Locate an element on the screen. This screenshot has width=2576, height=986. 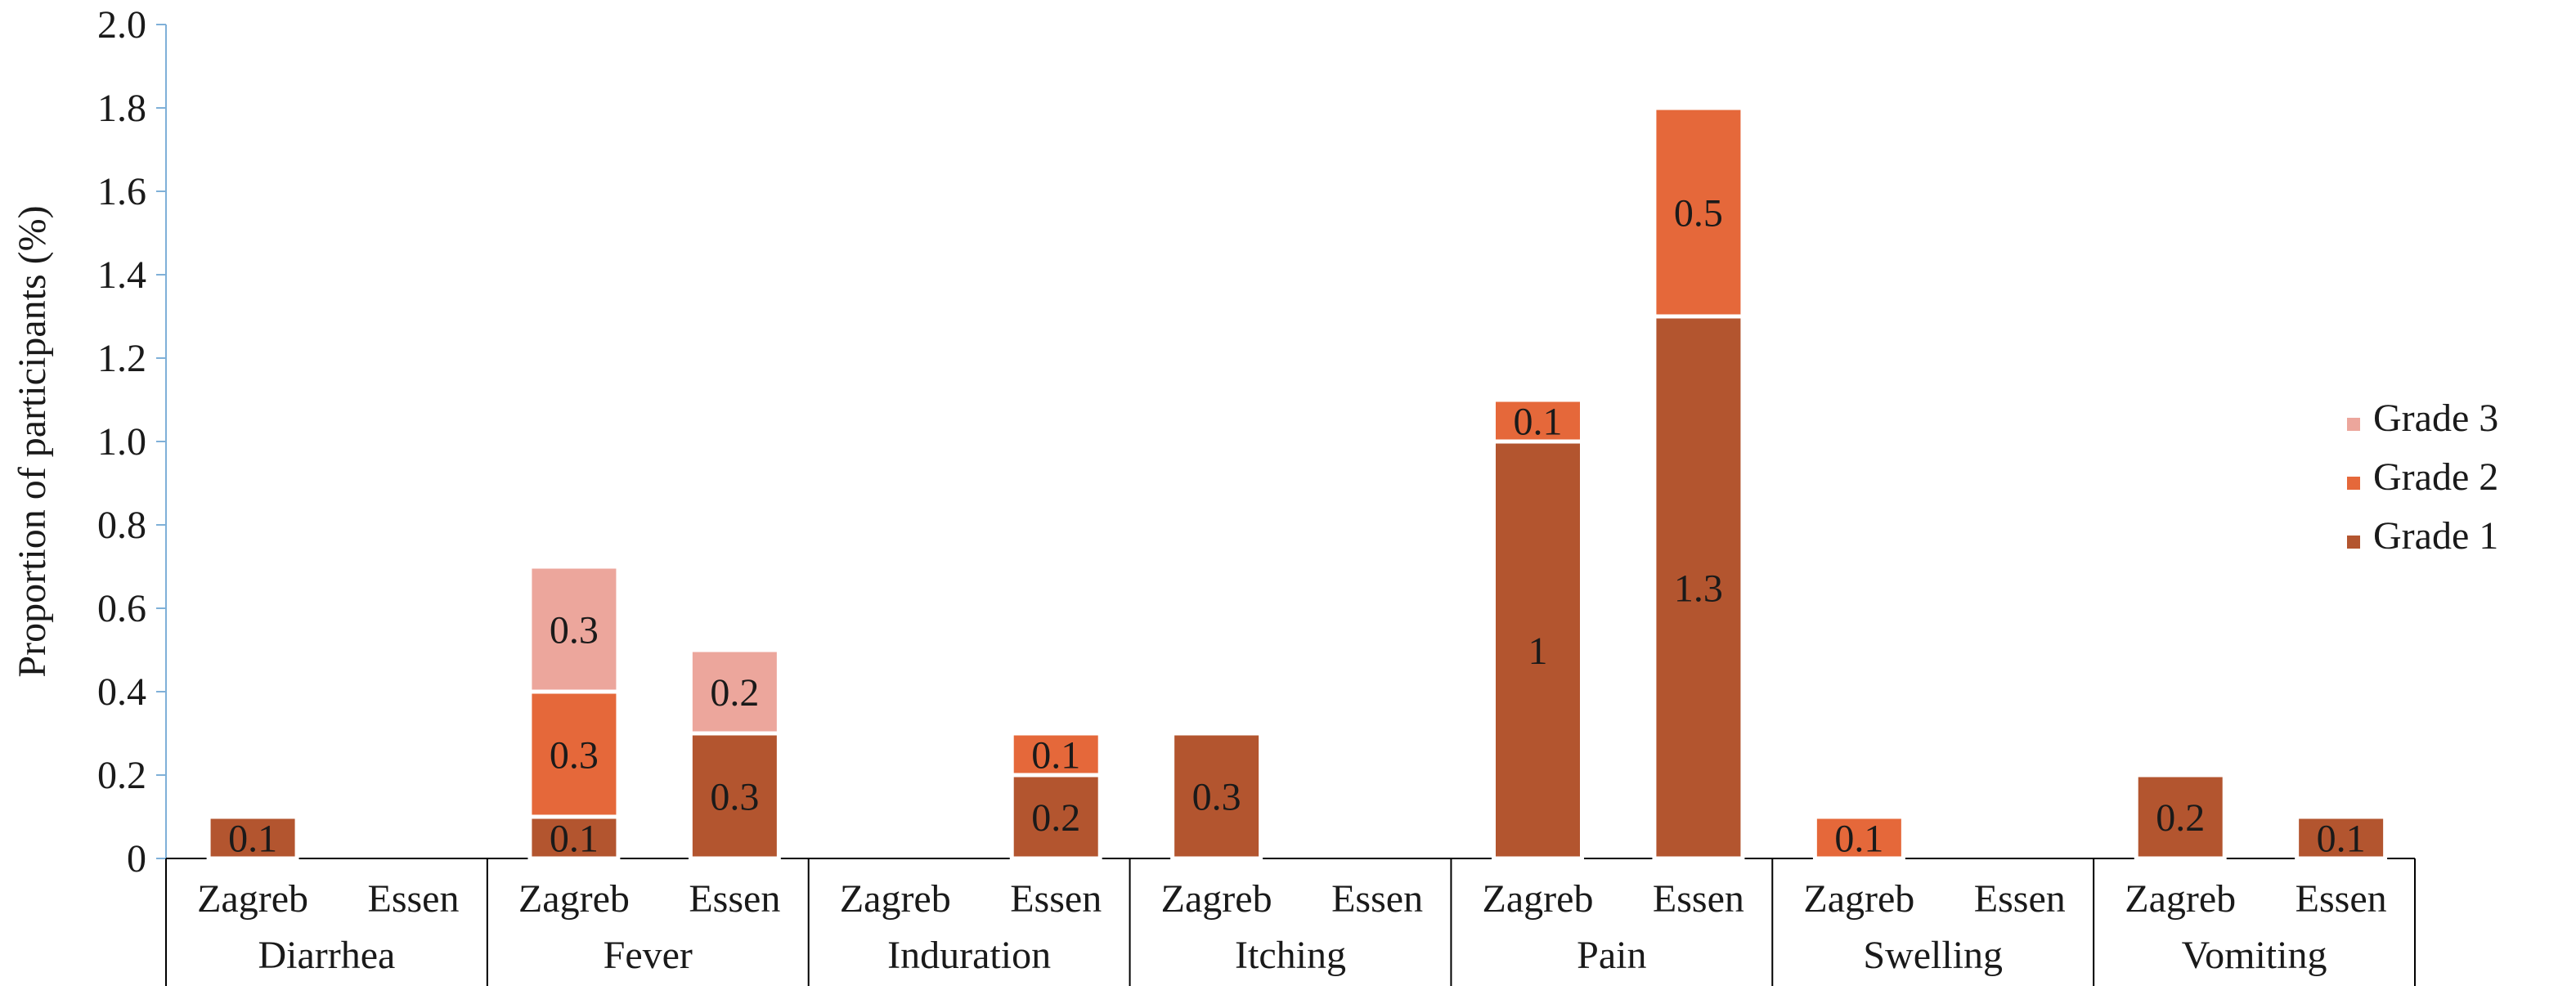
legend-label: Grade 1 is located at coordinates (2435, 536).